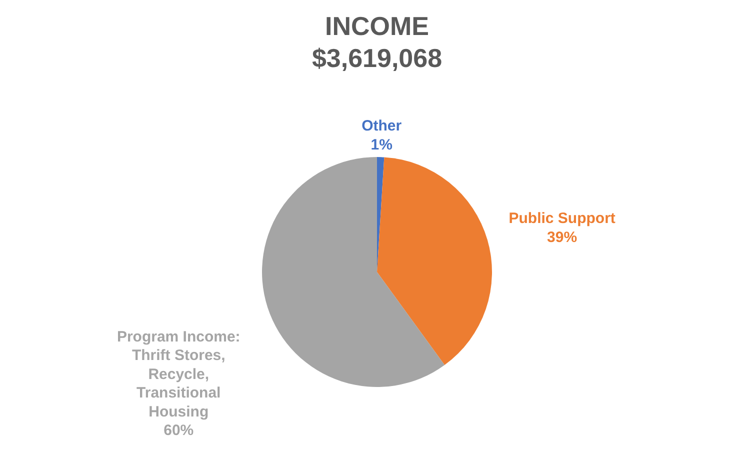  What do you see at coordinates (562, 219) in the screenshot?
I see `slice-label: Public Support` at bounding box center [562, 219].